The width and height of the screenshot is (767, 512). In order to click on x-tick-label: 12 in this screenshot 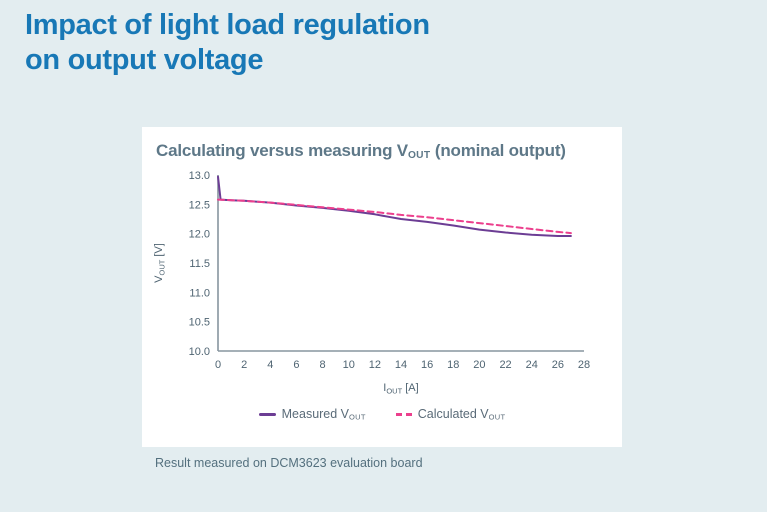, I will do `click(375, 365)`.